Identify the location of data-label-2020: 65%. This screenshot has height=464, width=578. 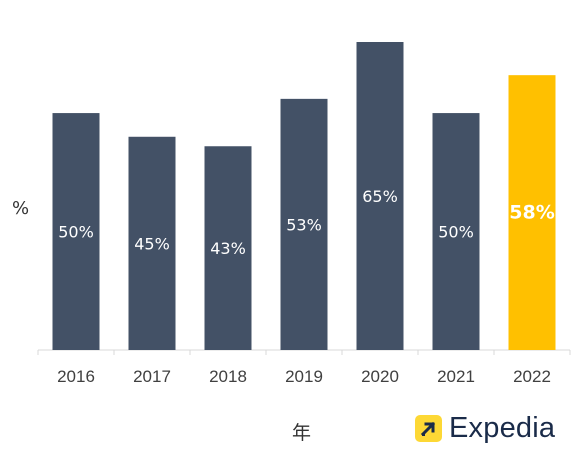
(380, 196).